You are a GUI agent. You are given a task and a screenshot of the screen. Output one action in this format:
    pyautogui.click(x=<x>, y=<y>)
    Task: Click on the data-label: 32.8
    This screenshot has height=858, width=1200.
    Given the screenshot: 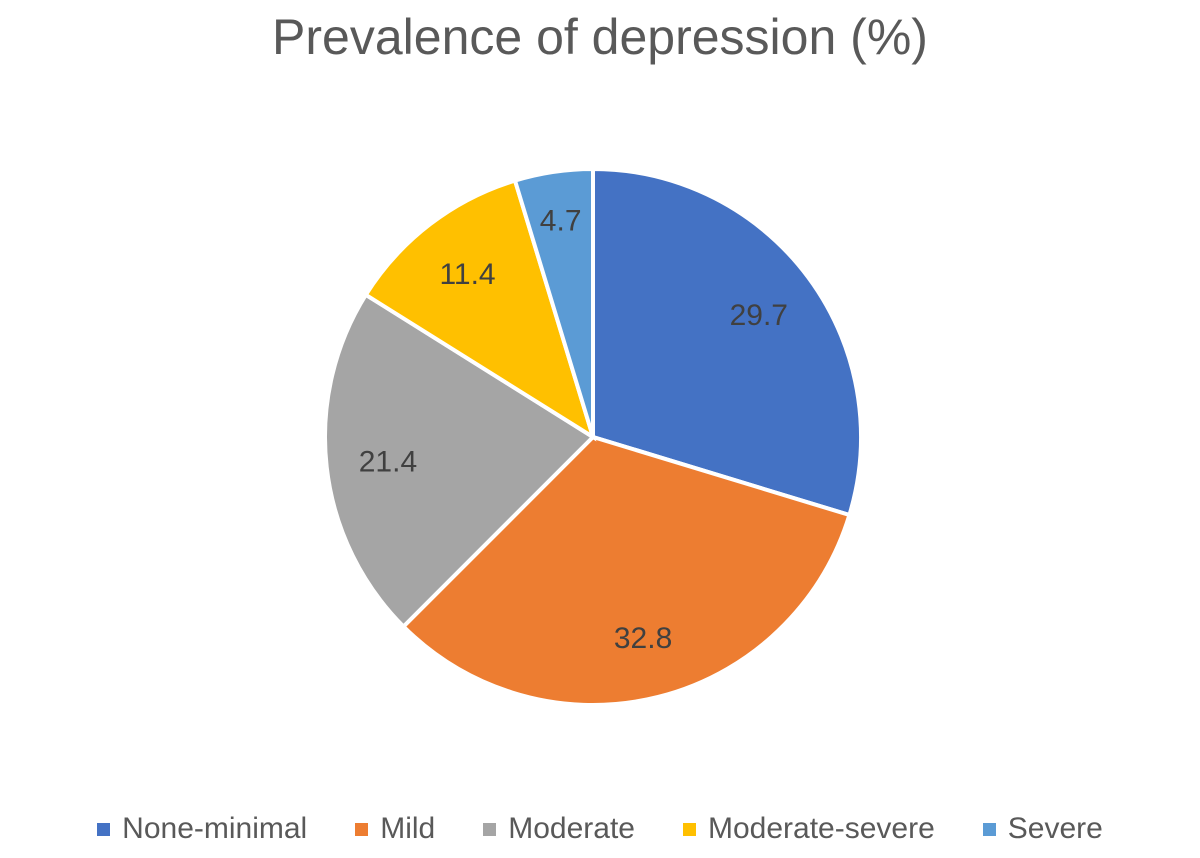 What is the action you would take?
    pyautogui.click(x=643, y=638)
    